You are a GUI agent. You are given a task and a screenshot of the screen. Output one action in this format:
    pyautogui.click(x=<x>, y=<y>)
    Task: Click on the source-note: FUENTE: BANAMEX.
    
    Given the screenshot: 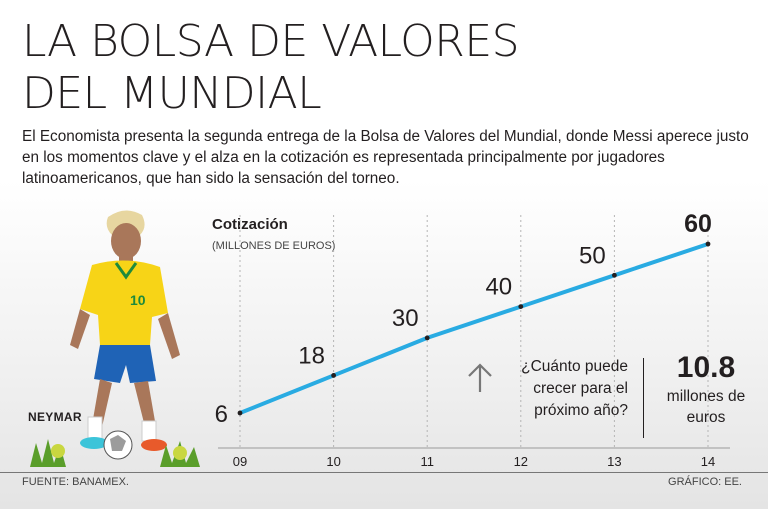 What is the action you would take?
    pyautogui.click(x=75, y=482)
    